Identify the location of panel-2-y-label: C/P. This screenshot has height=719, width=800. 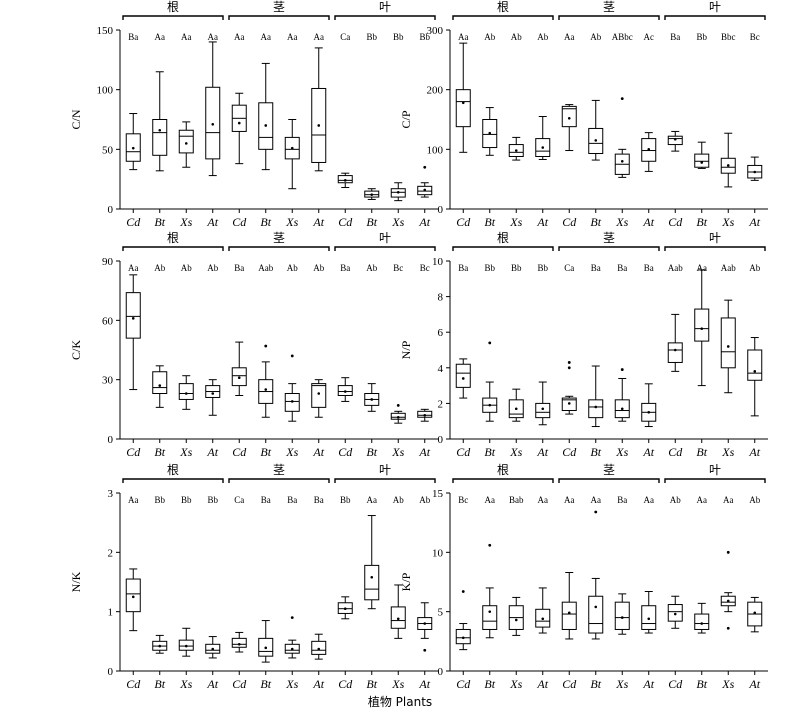
(406, 119).